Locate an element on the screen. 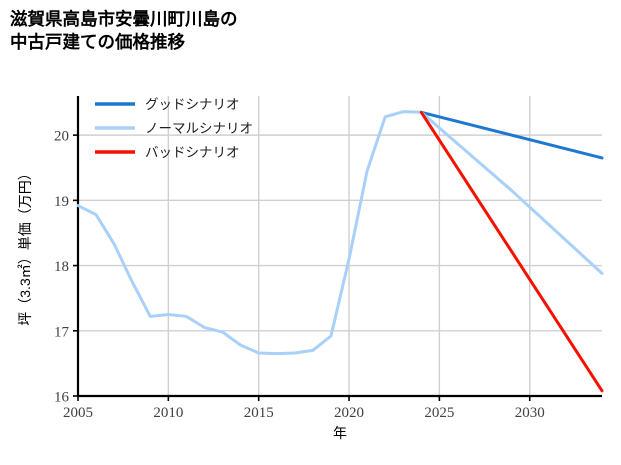  y-tick-label: 17 is located at coordinates (62, 332).